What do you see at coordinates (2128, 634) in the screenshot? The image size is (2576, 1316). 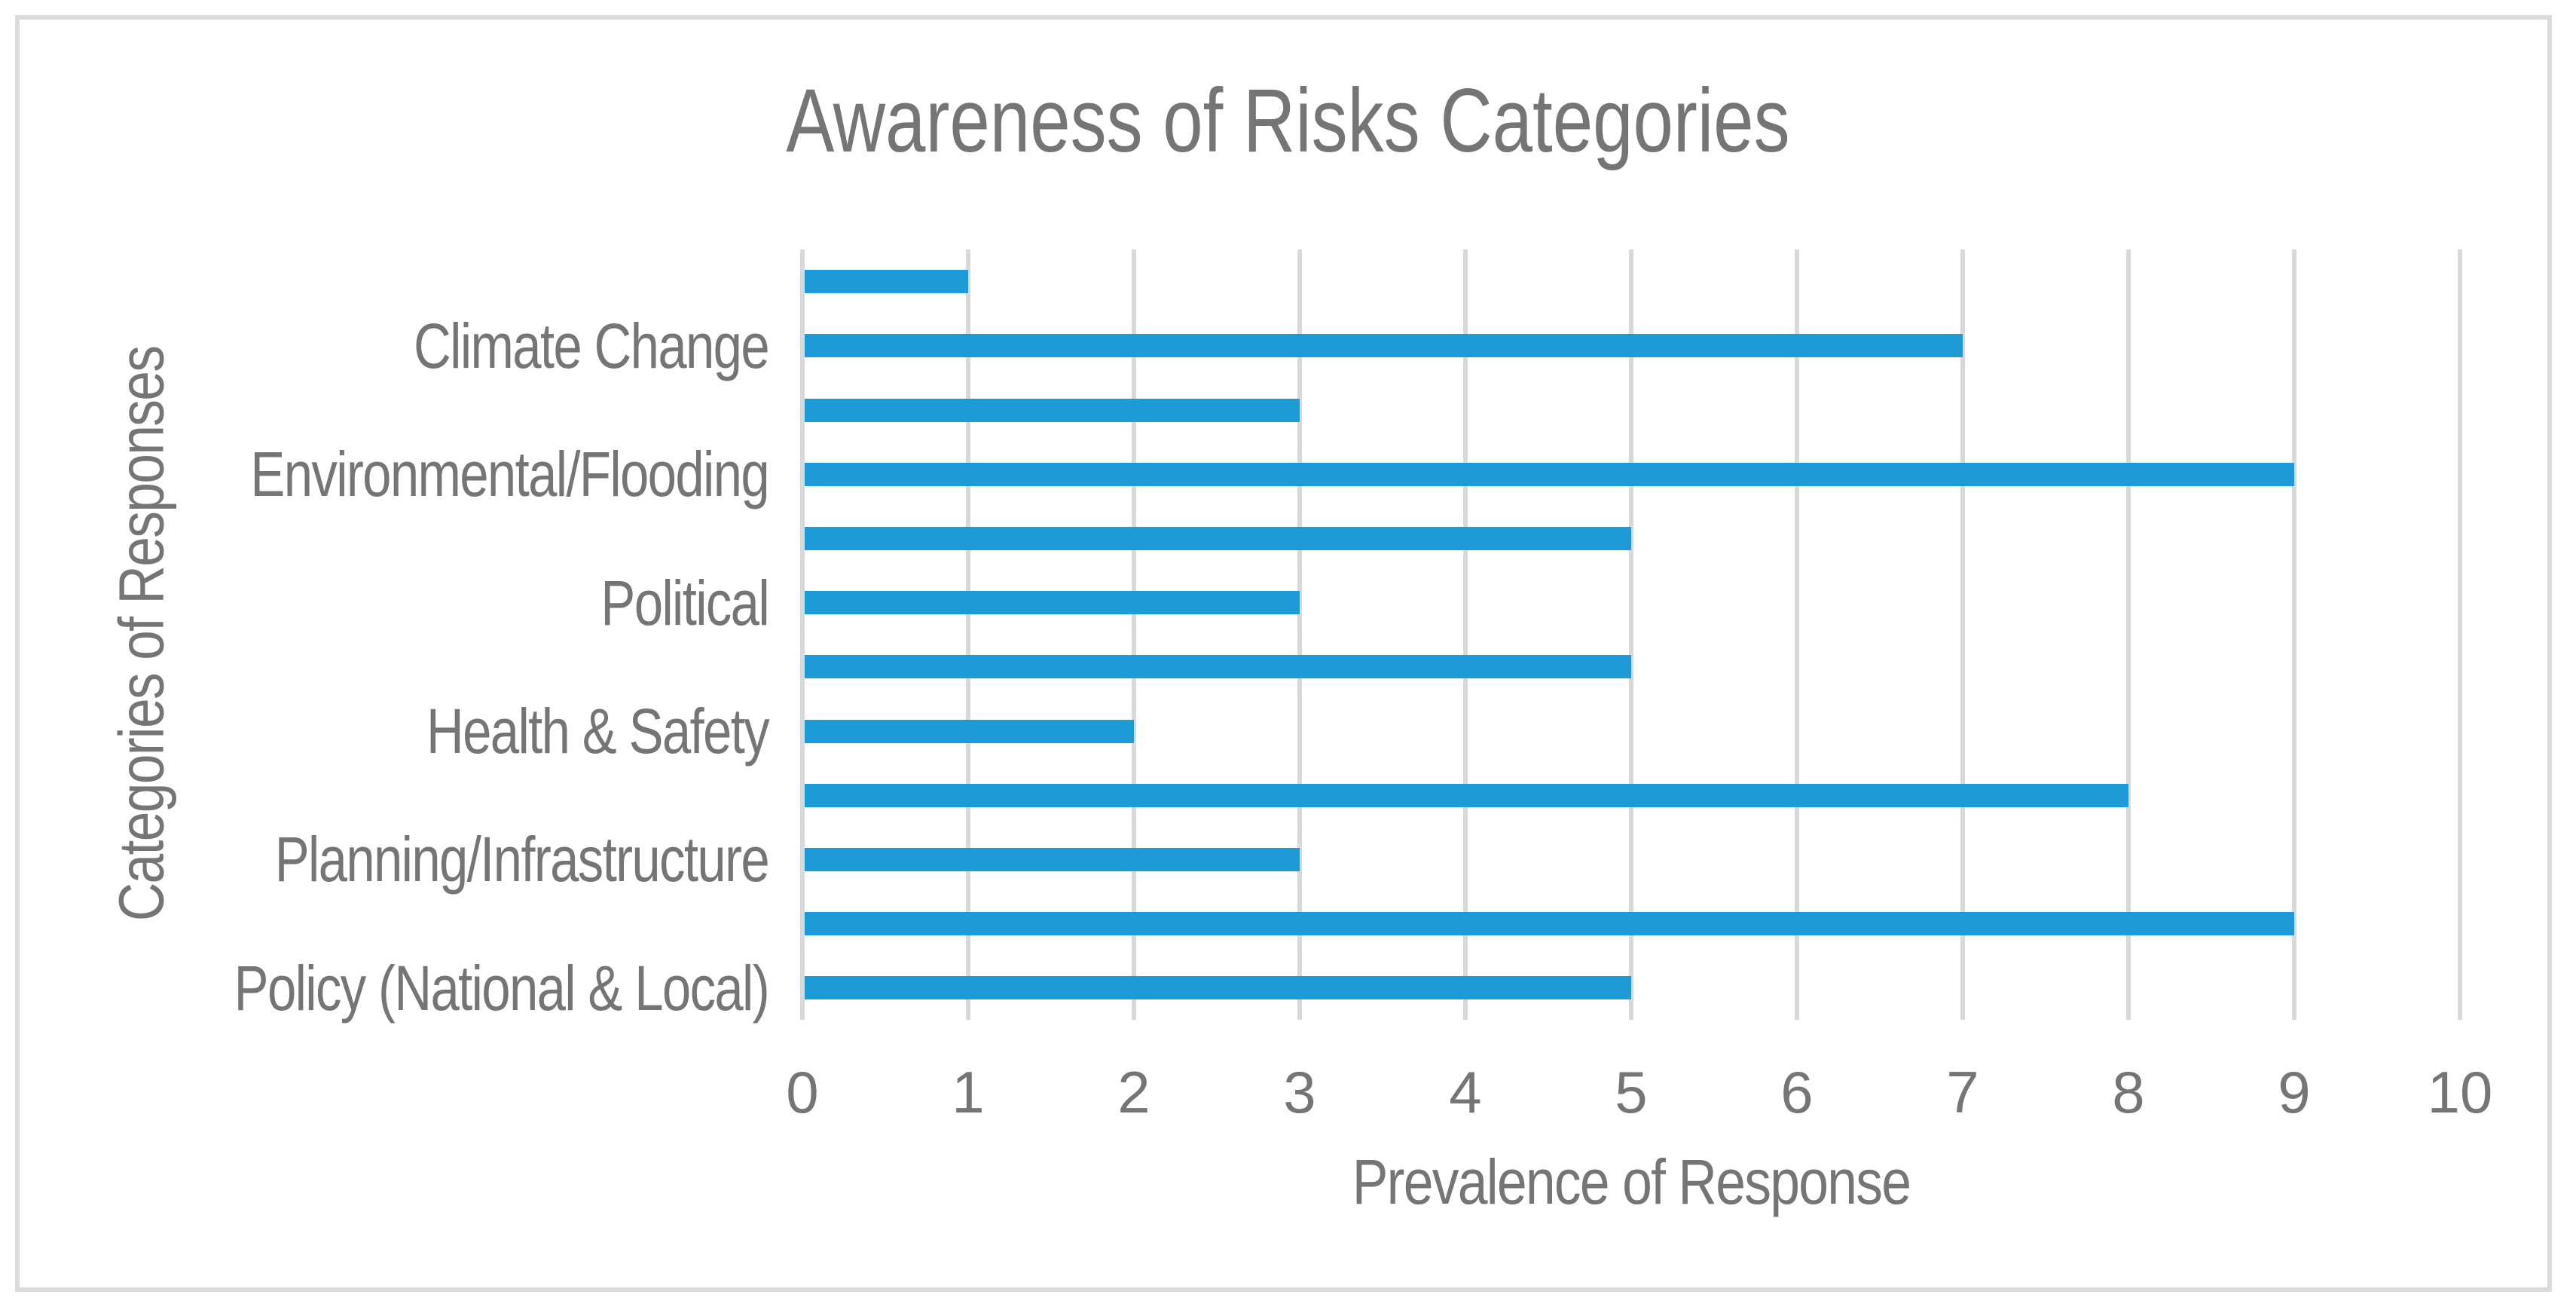 I see `gridline-x8` at bounding box center [2128, 634].